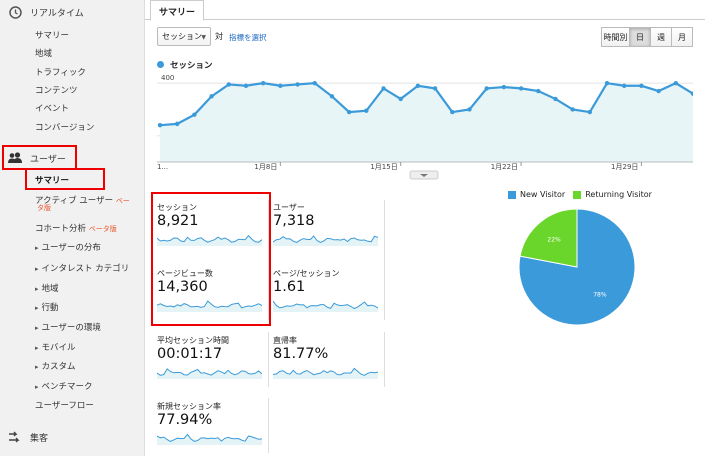 The image size is (705, 456). I want to click on sidebar-item-realtime-conversions: コンバージョン, so click(65, 128).